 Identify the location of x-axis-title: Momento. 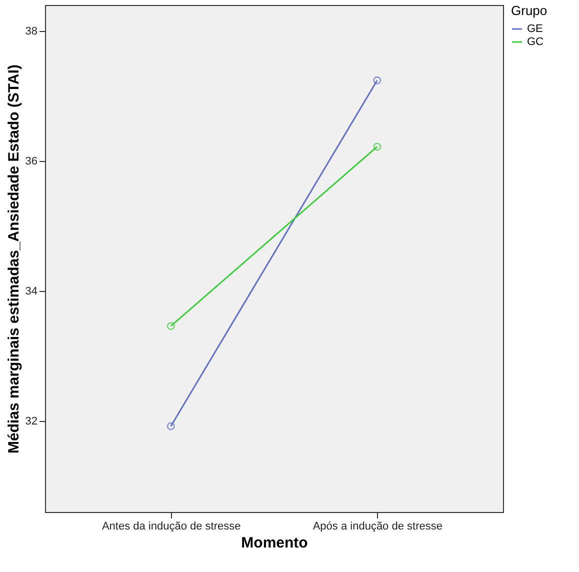
(274, 543).